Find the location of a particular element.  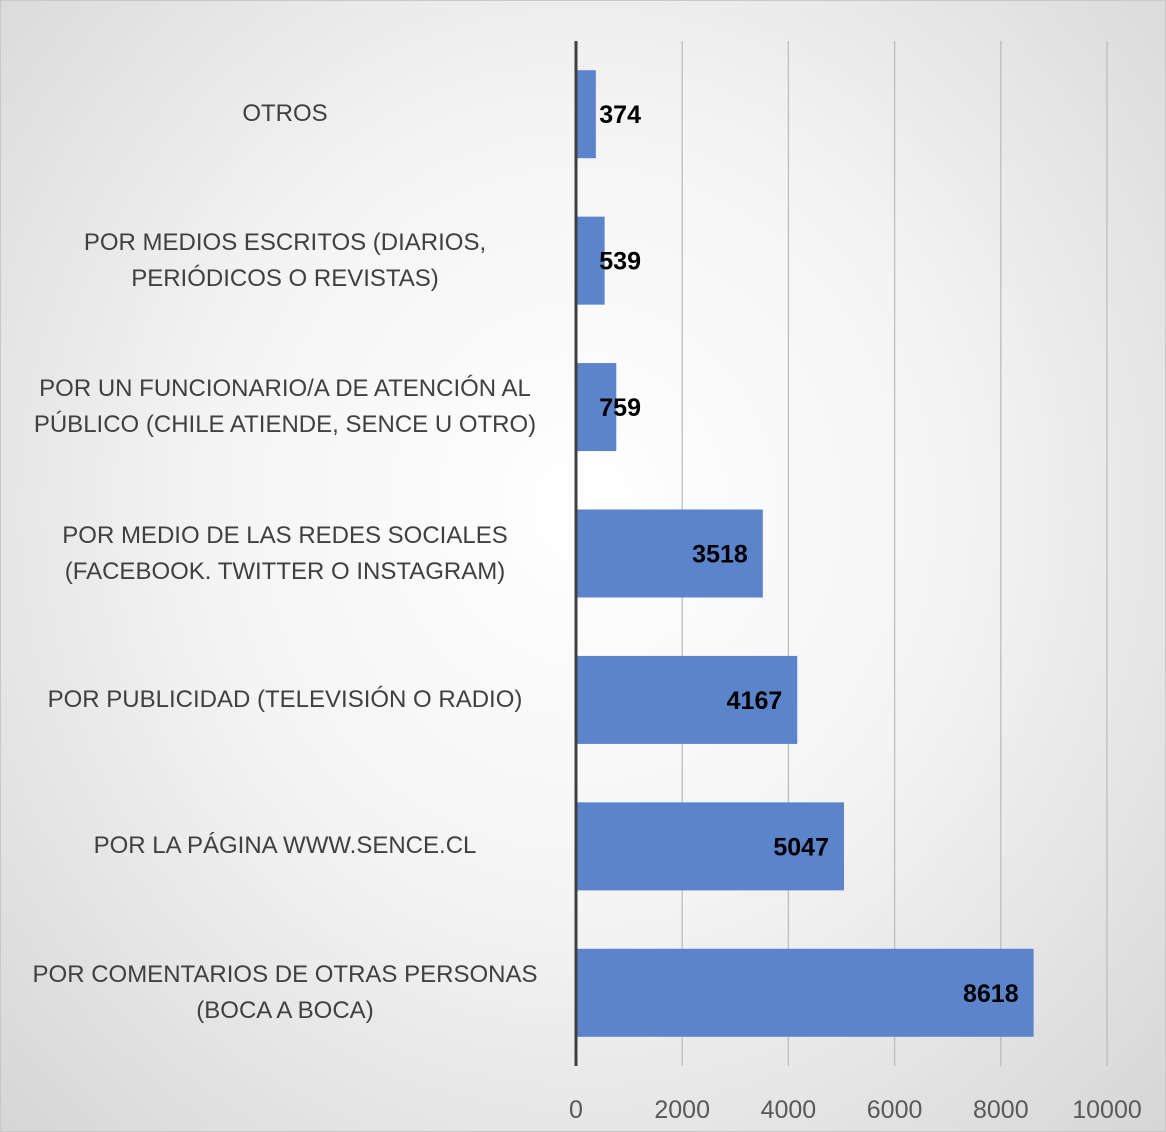

data-label: 374 is located at coordinates (620, 115).